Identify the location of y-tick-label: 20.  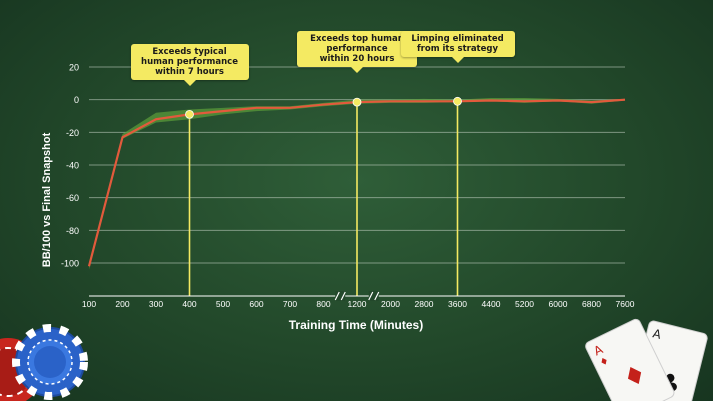
(74, 68).